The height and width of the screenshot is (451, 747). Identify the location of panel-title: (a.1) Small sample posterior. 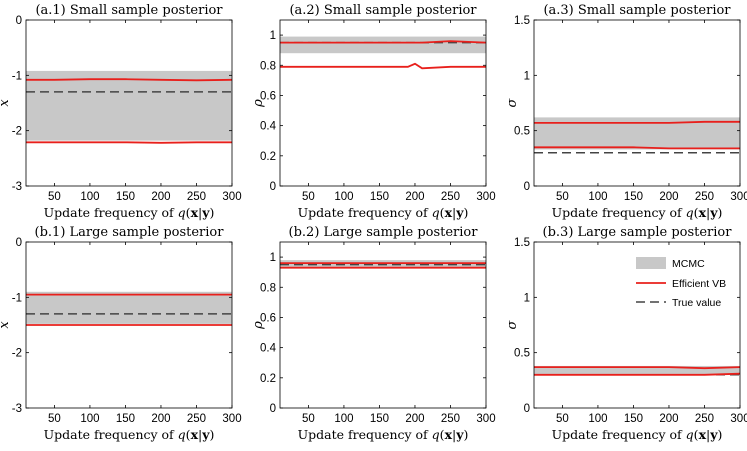
(129, 10).